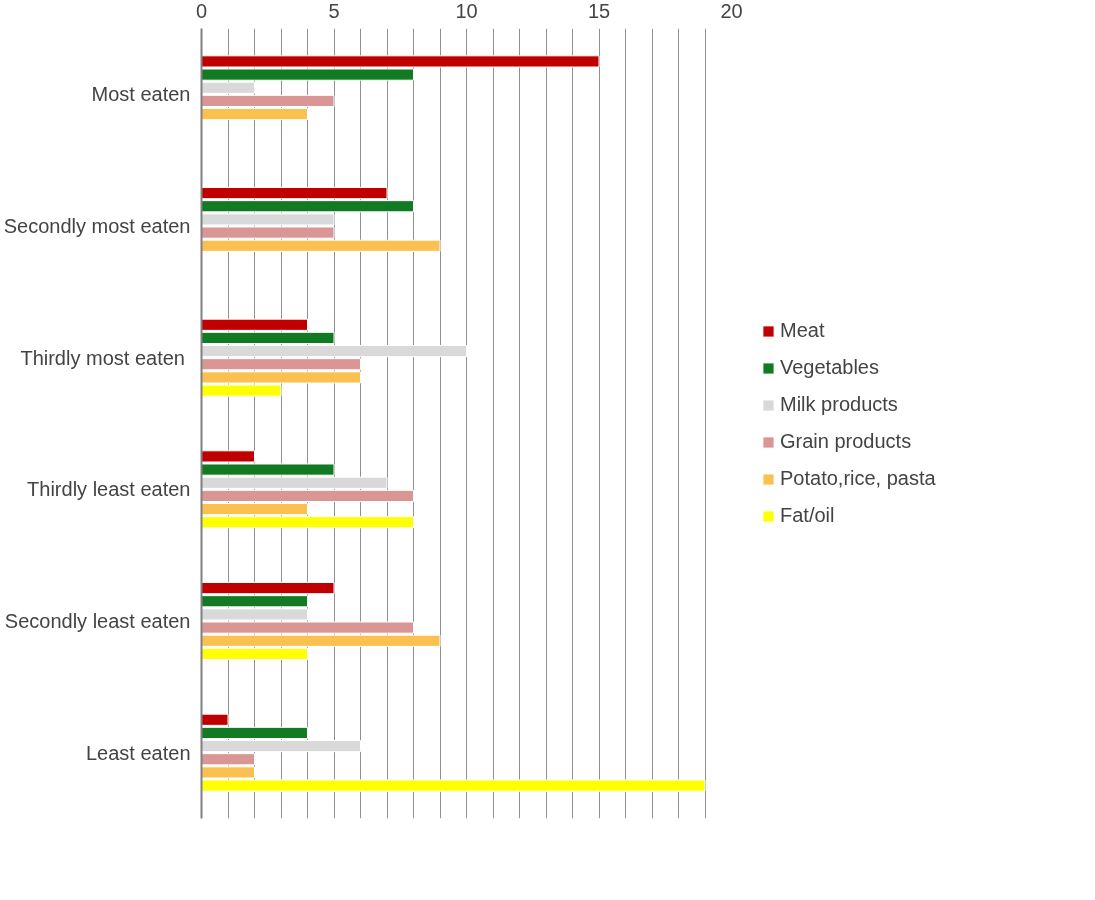 The width and height of the screenshot is (1095, 900). Describe the element at coordinates (599, 11) in the screenshot. I see `x-tick-label: 15` at that location.